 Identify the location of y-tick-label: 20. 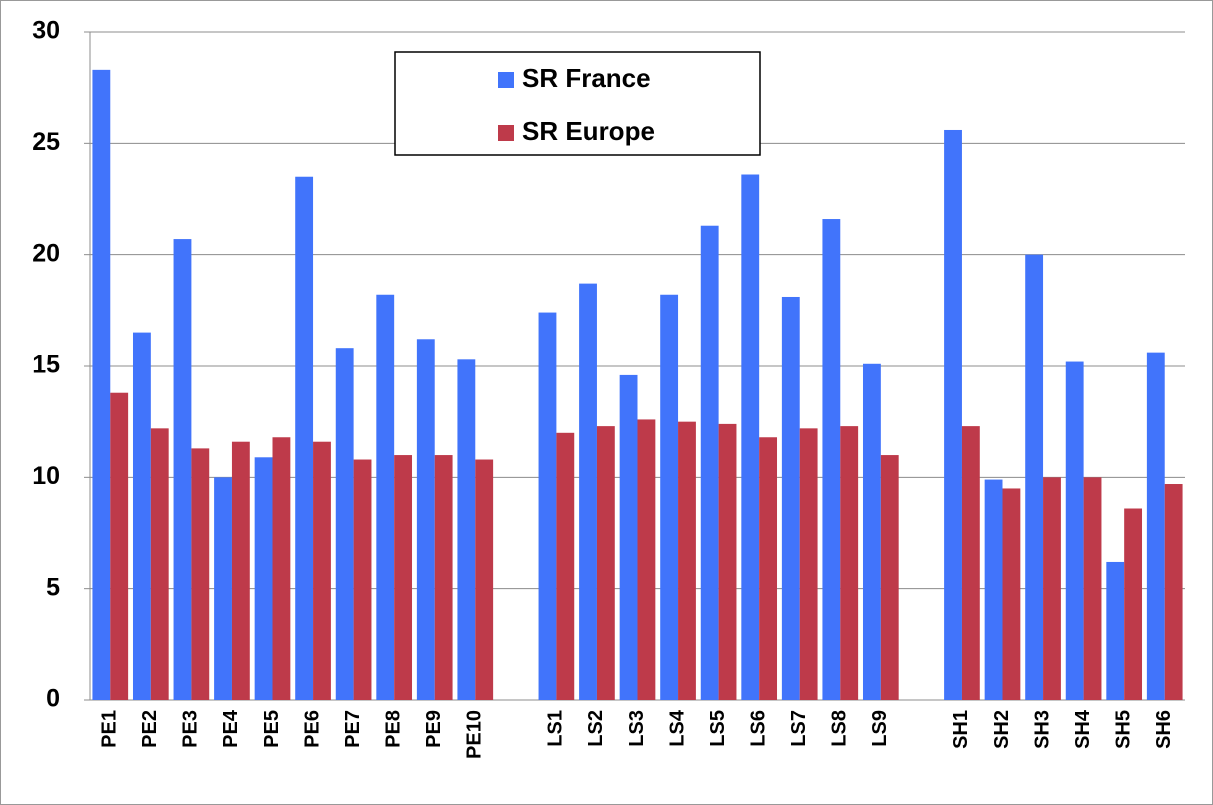
(46, 253).